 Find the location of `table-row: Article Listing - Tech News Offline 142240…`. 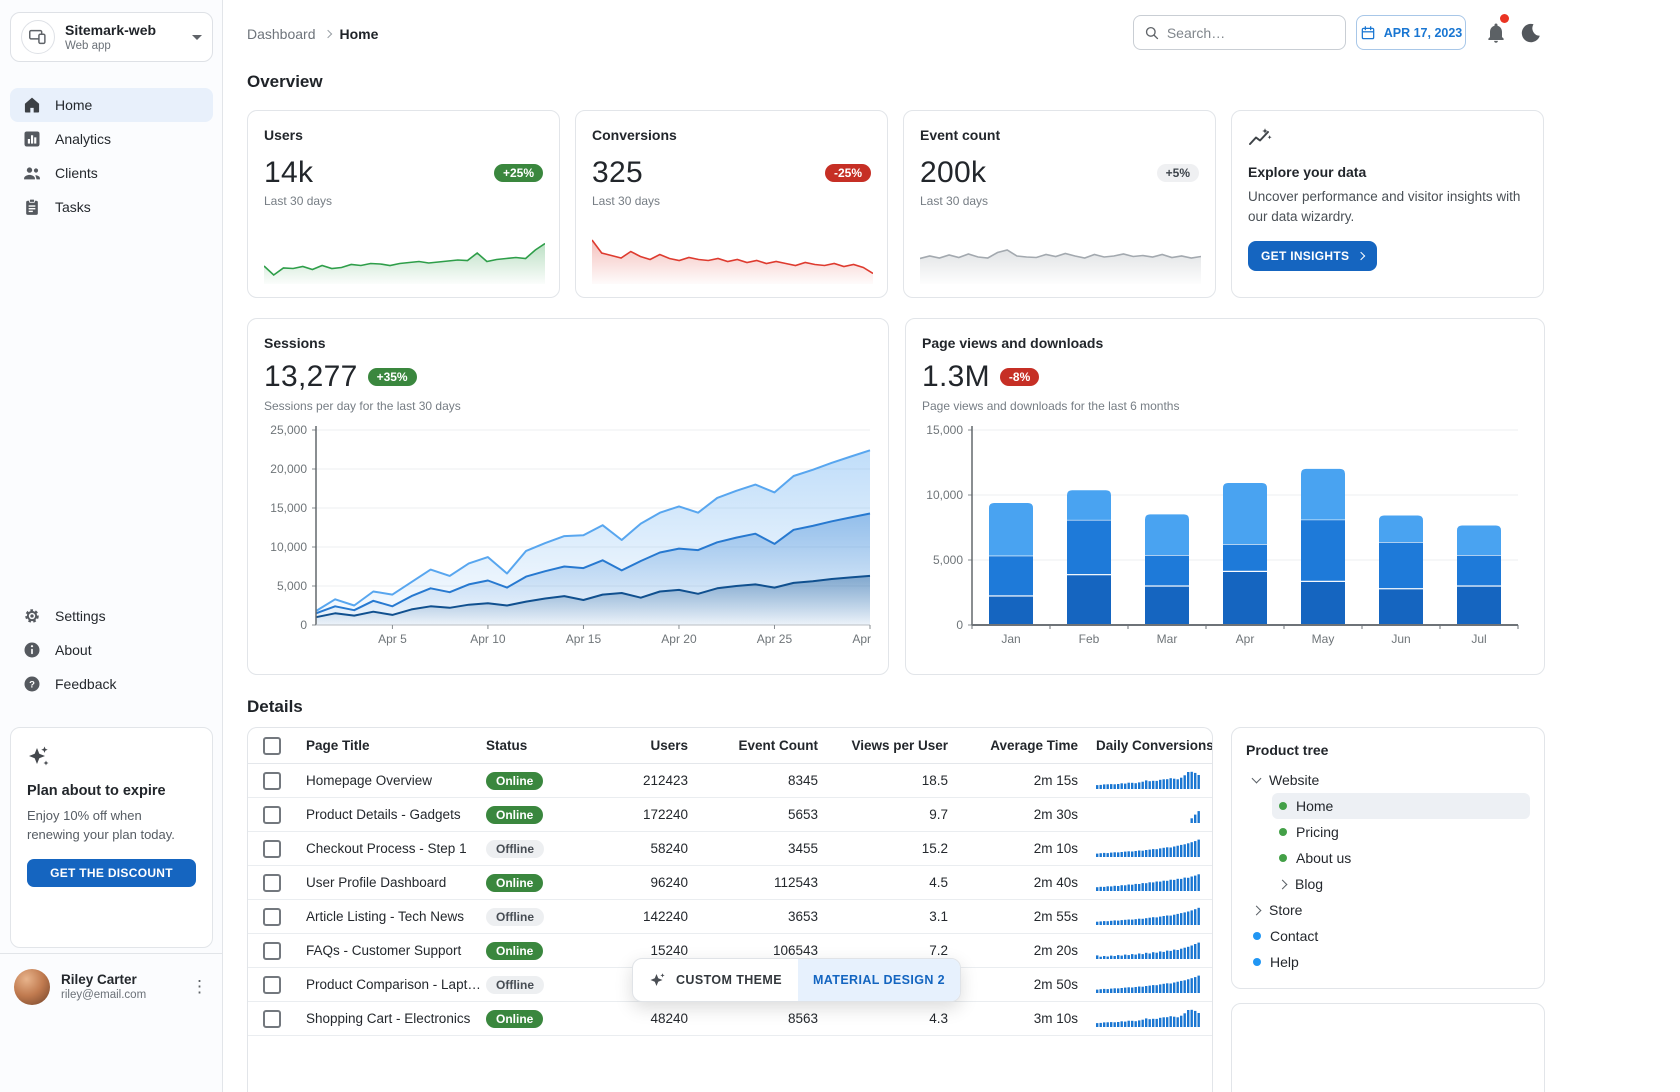

table-row: Article Listing - Tech News Offline 142240… is located at coordinates (730, 917).